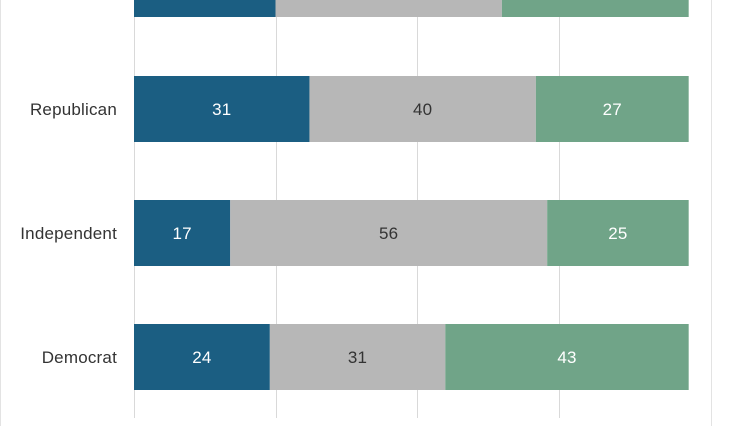  I want to click on data-label-1-0: 31, so click(221, 109).